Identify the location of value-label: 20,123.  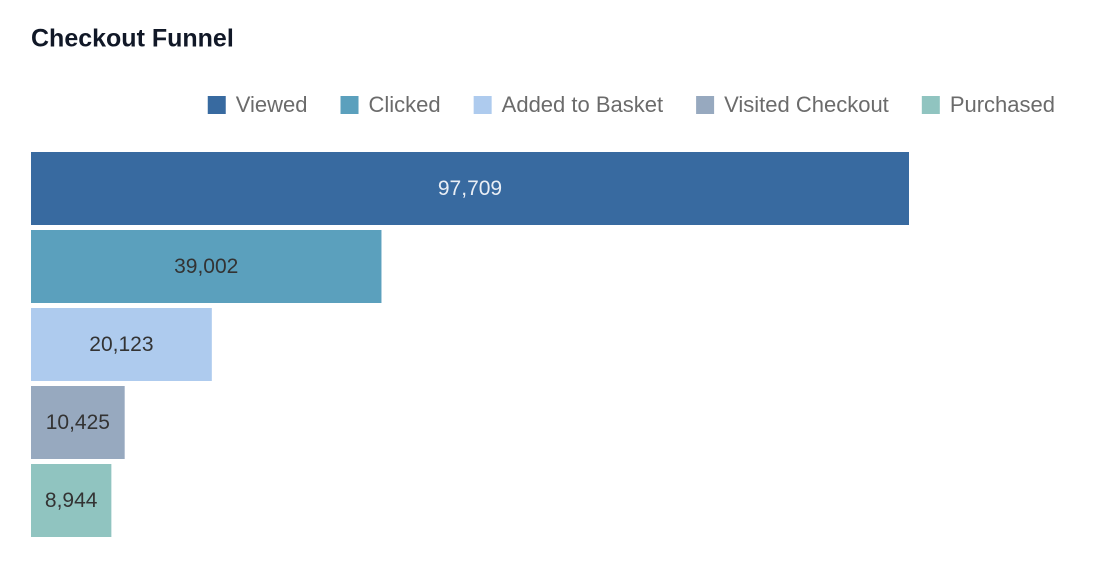
(121, 344).